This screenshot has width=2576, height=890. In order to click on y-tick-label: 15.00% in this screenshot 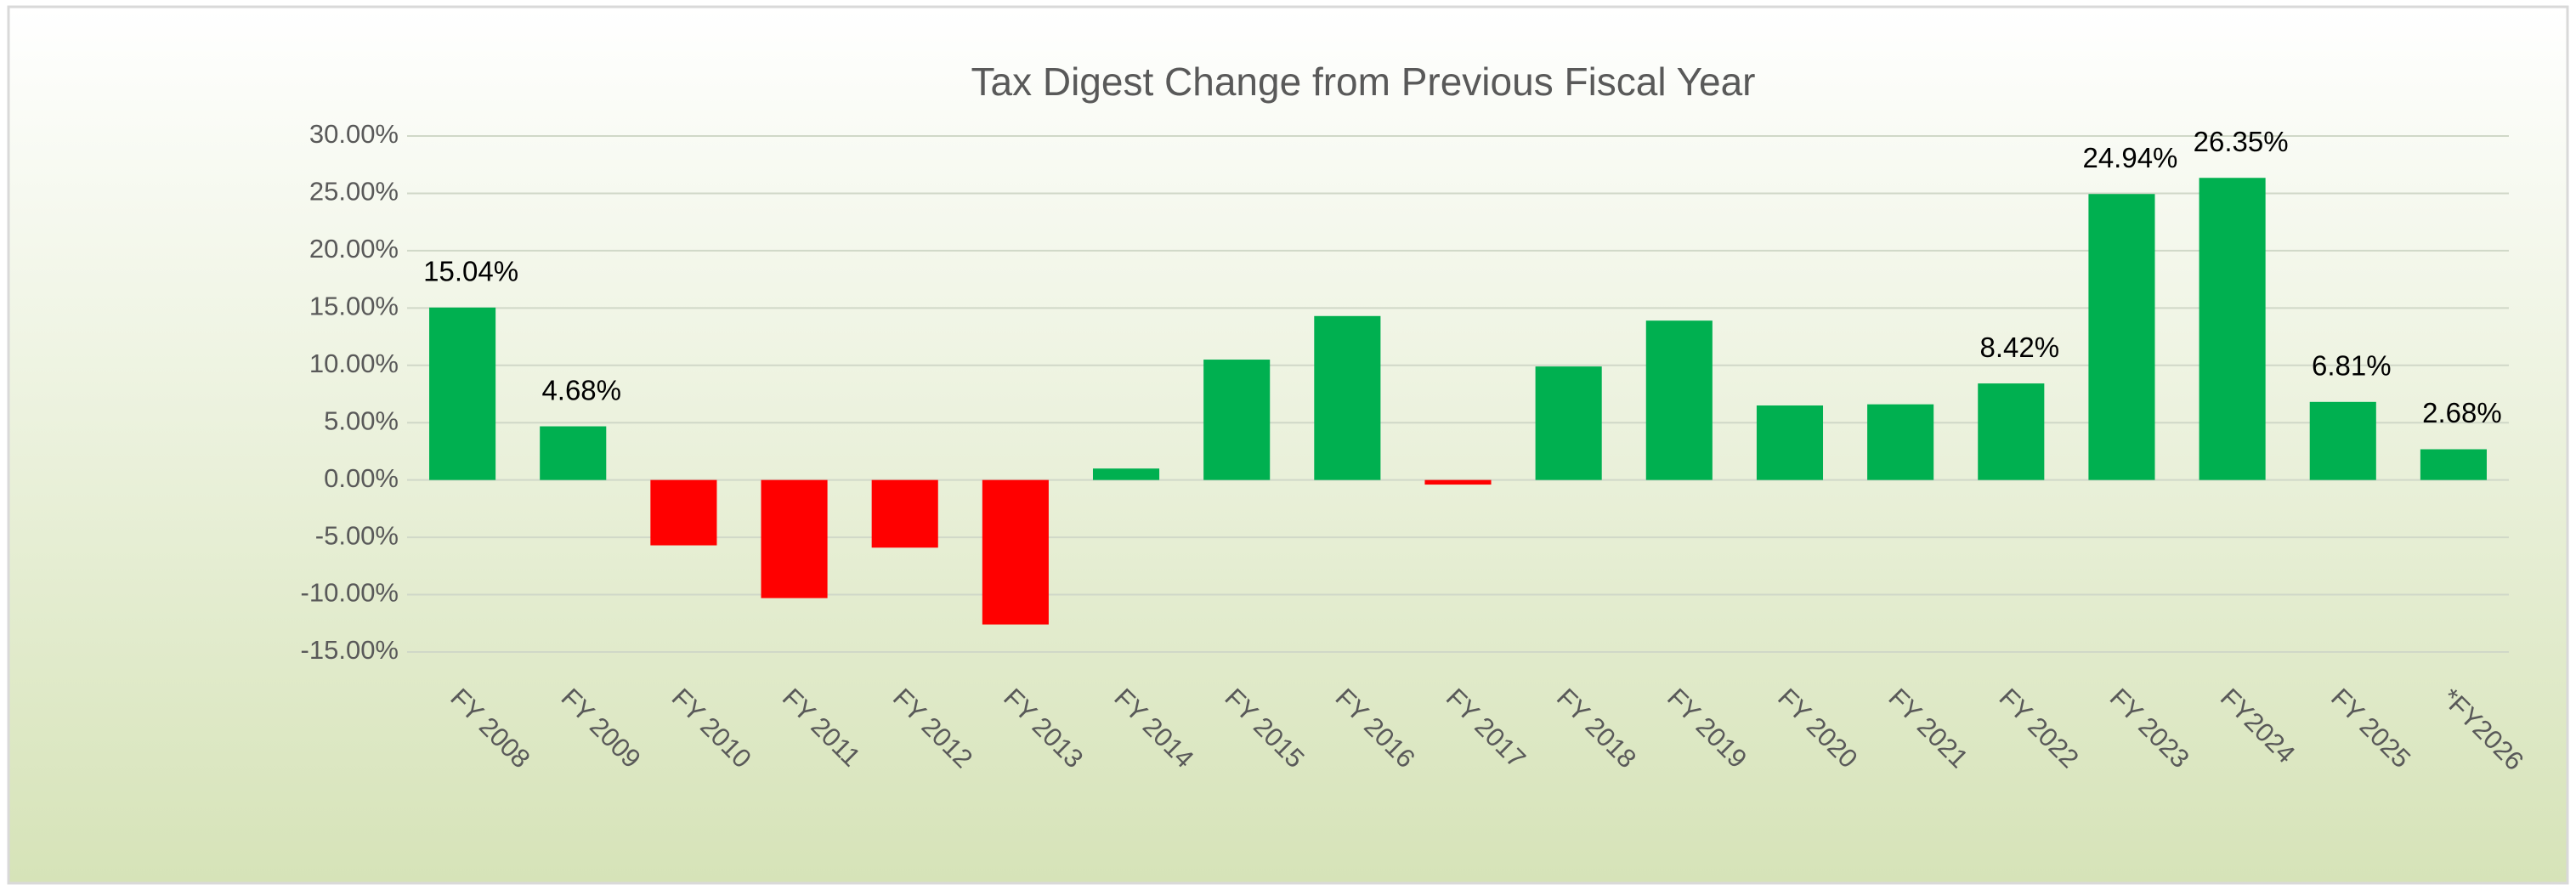, I will do `click(354, 306)`.